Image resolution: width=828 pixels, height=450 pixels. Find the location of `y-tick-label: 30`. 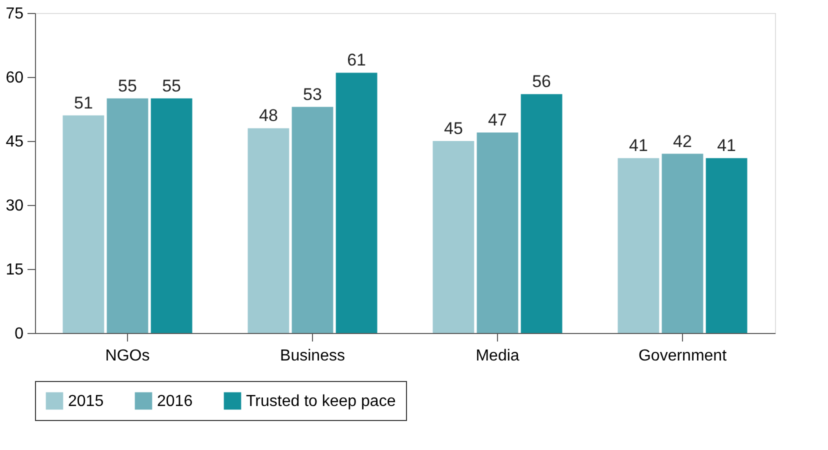

y-tick-label: 30 is located at coordinates (15, 206).